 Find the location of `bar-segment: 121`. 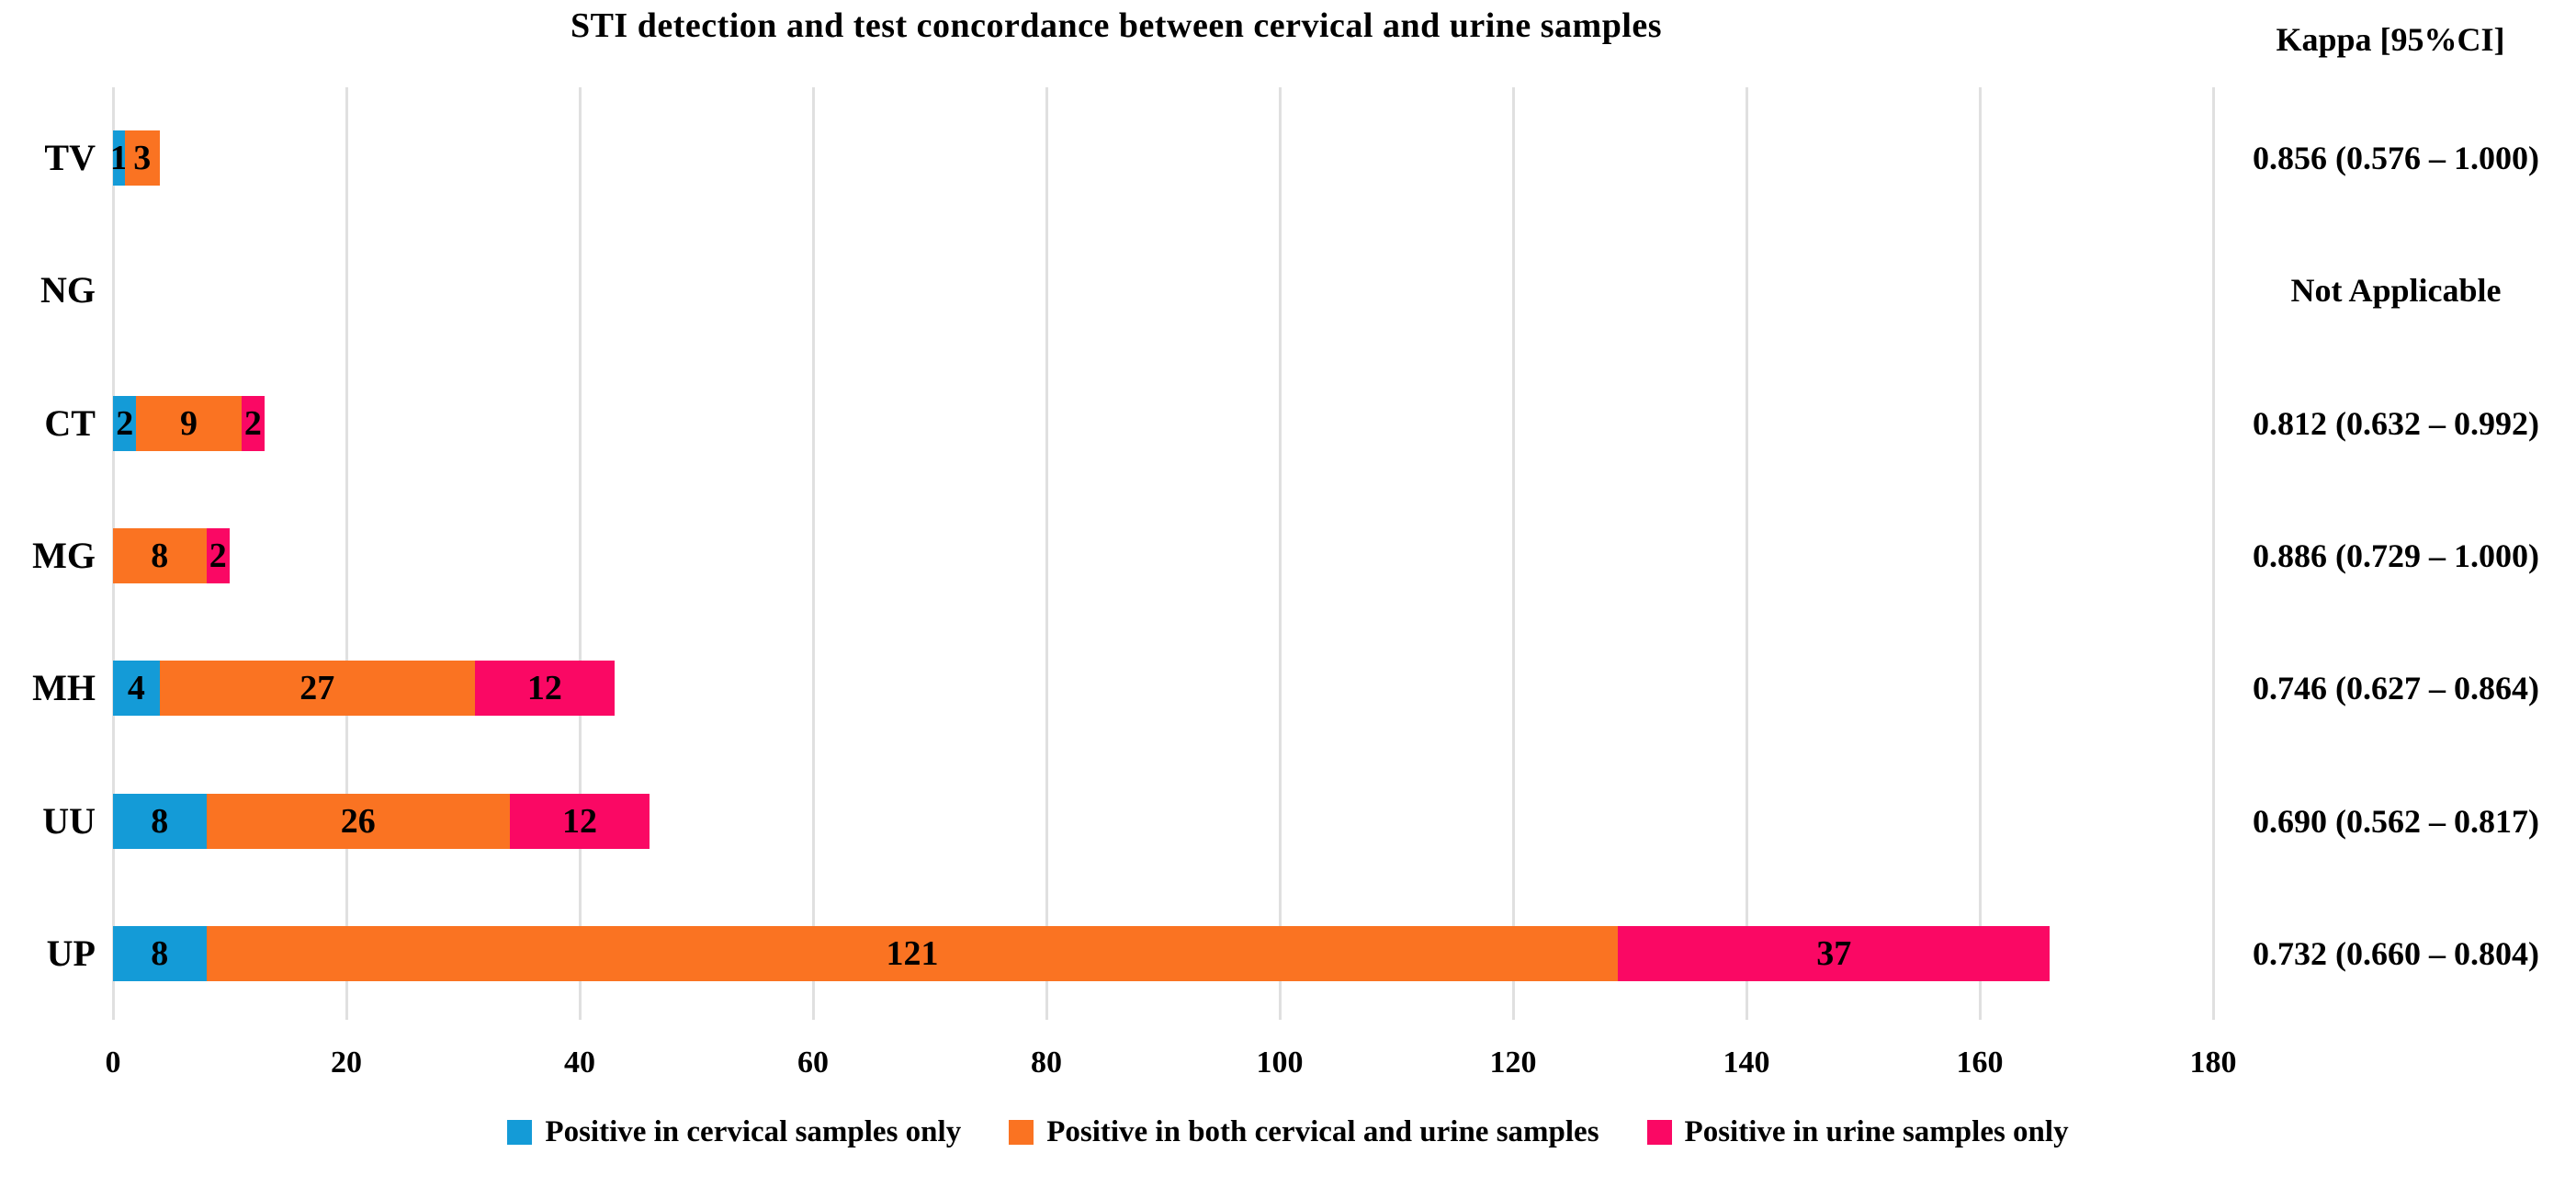

bar-segment: 121 is located at coordinates (912, 953).